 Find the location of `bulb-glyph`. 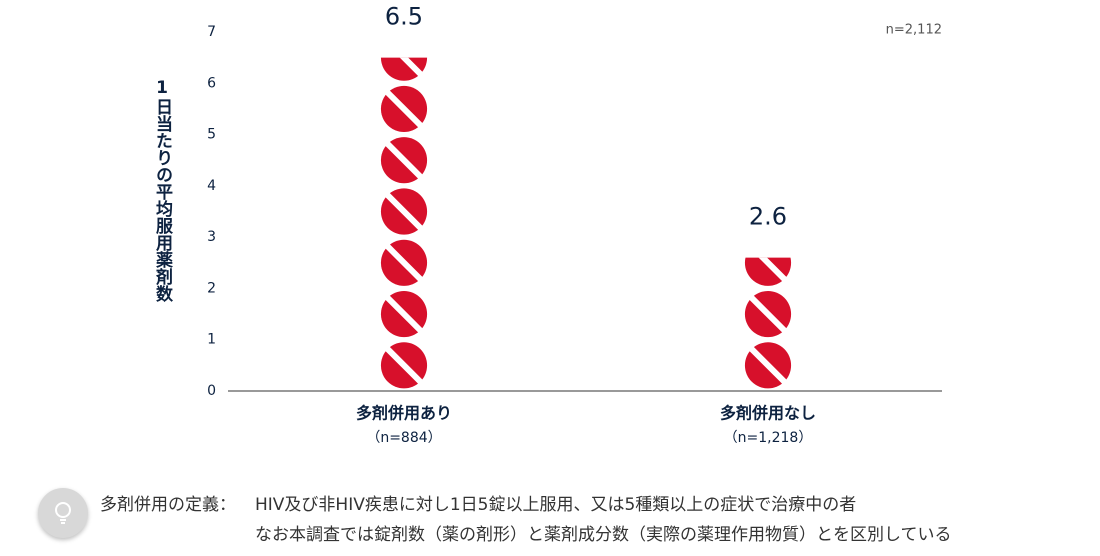

bulb-glyph is located at coordinates (63, 513).